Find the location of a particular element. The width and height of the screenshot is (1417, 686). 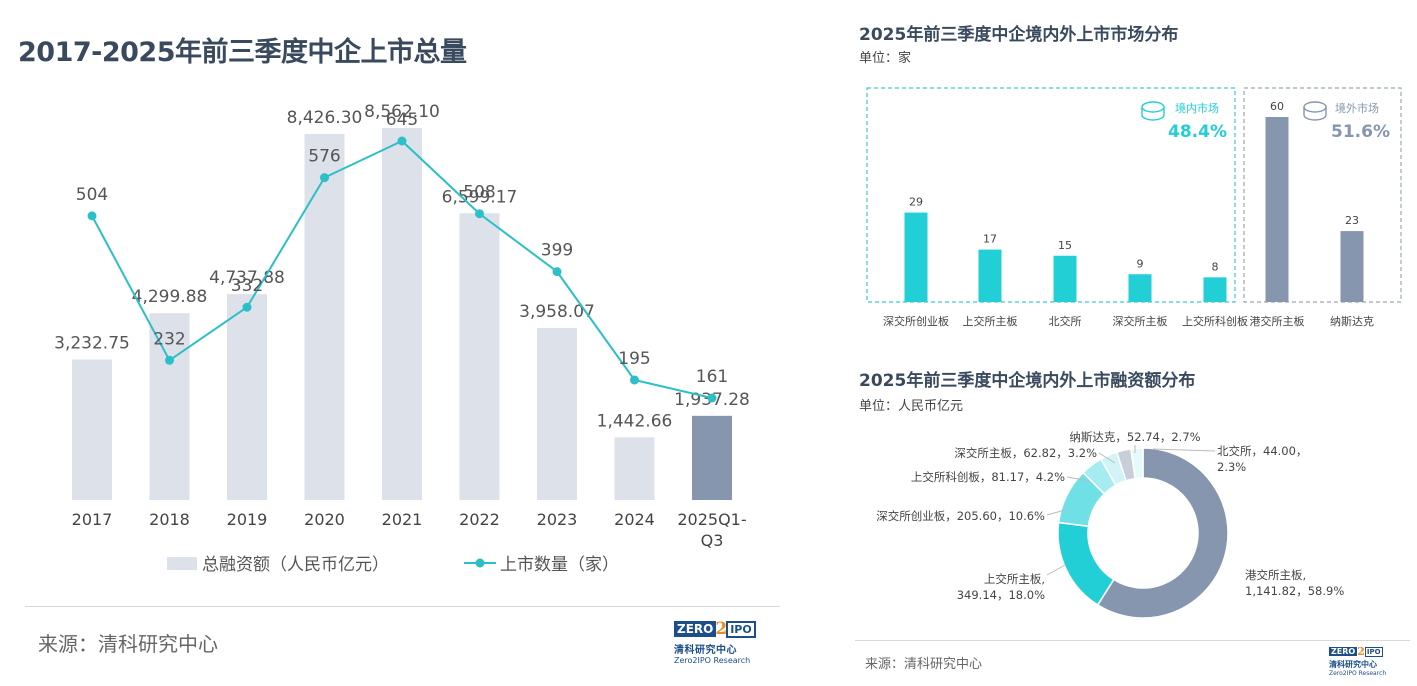

market-x-tick-label: 北交所 is located at coordinates (1065, 321).